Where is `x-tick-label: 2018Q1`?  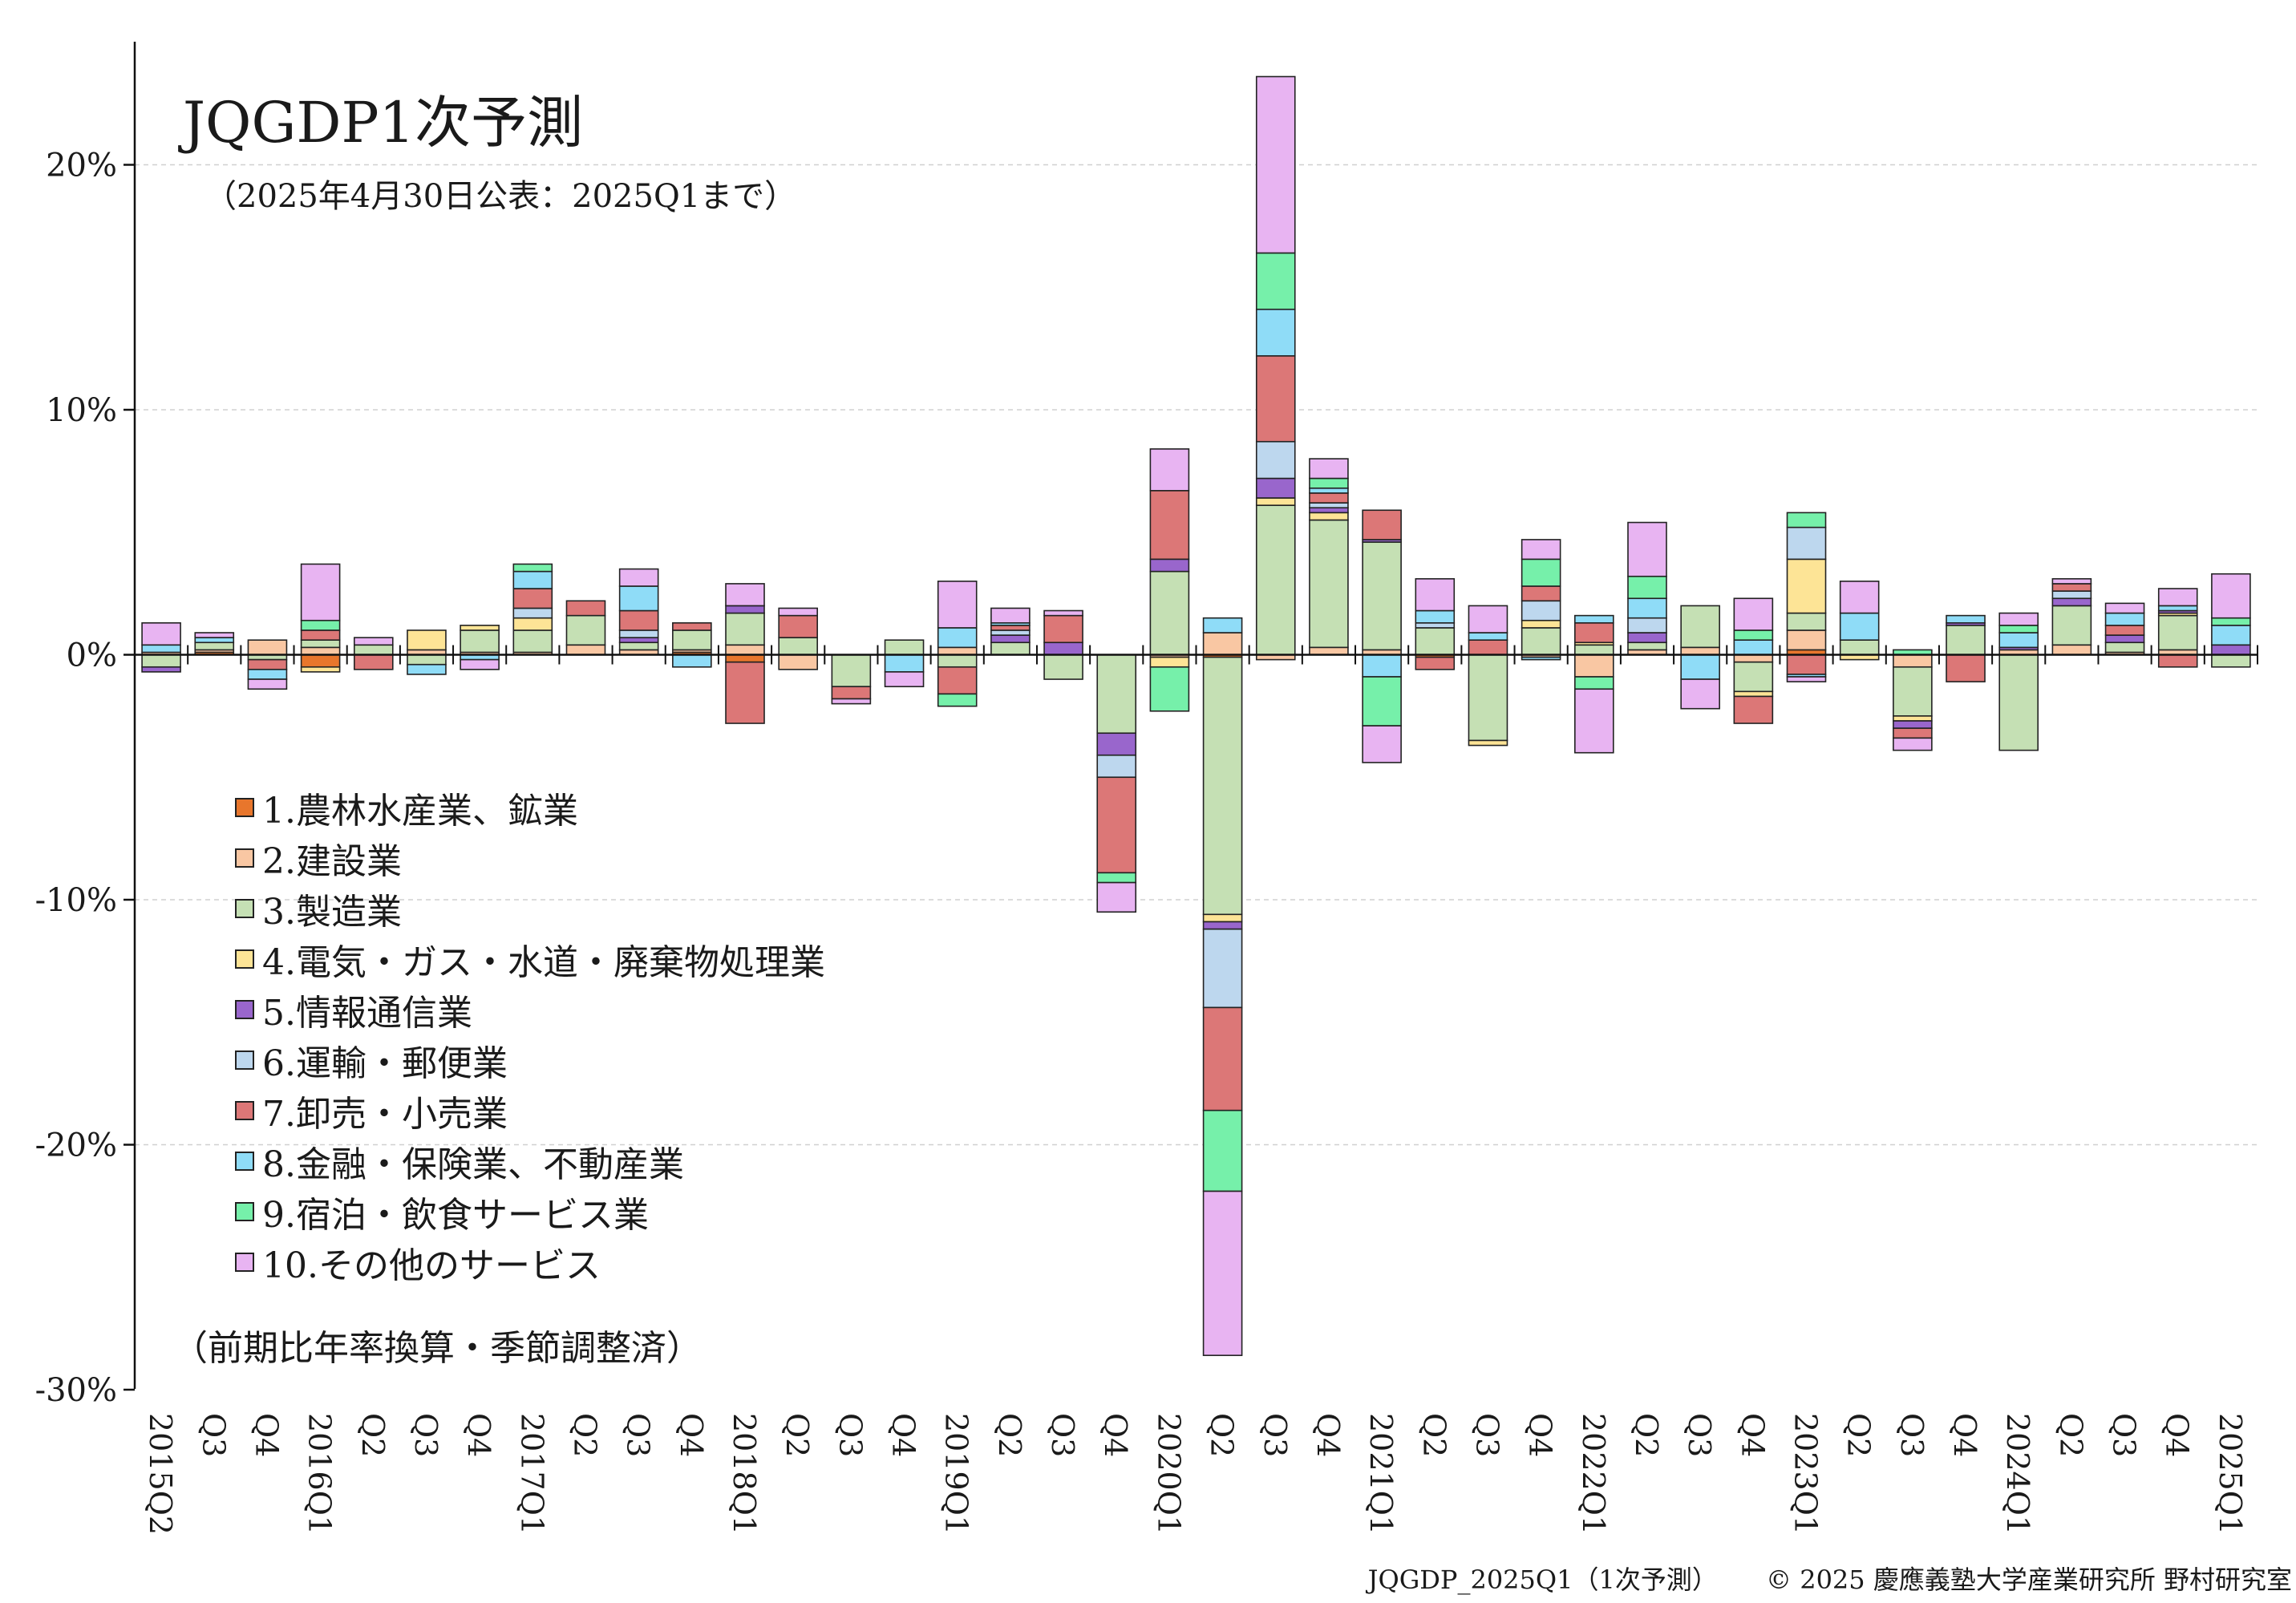 x-tick-label: 2018Q1 is located at coordinates (745, 1474).